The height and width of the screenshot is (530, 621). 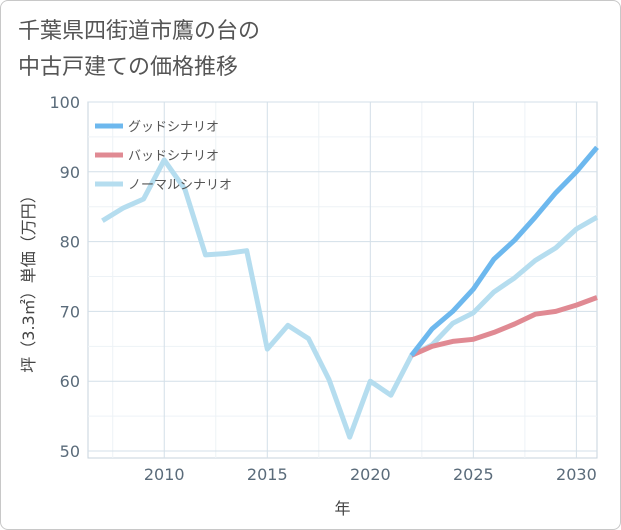 What do you see at coordinates (504, 326) in the screenshot?
I see `series-line-bad` at bounding box center [504, 326].